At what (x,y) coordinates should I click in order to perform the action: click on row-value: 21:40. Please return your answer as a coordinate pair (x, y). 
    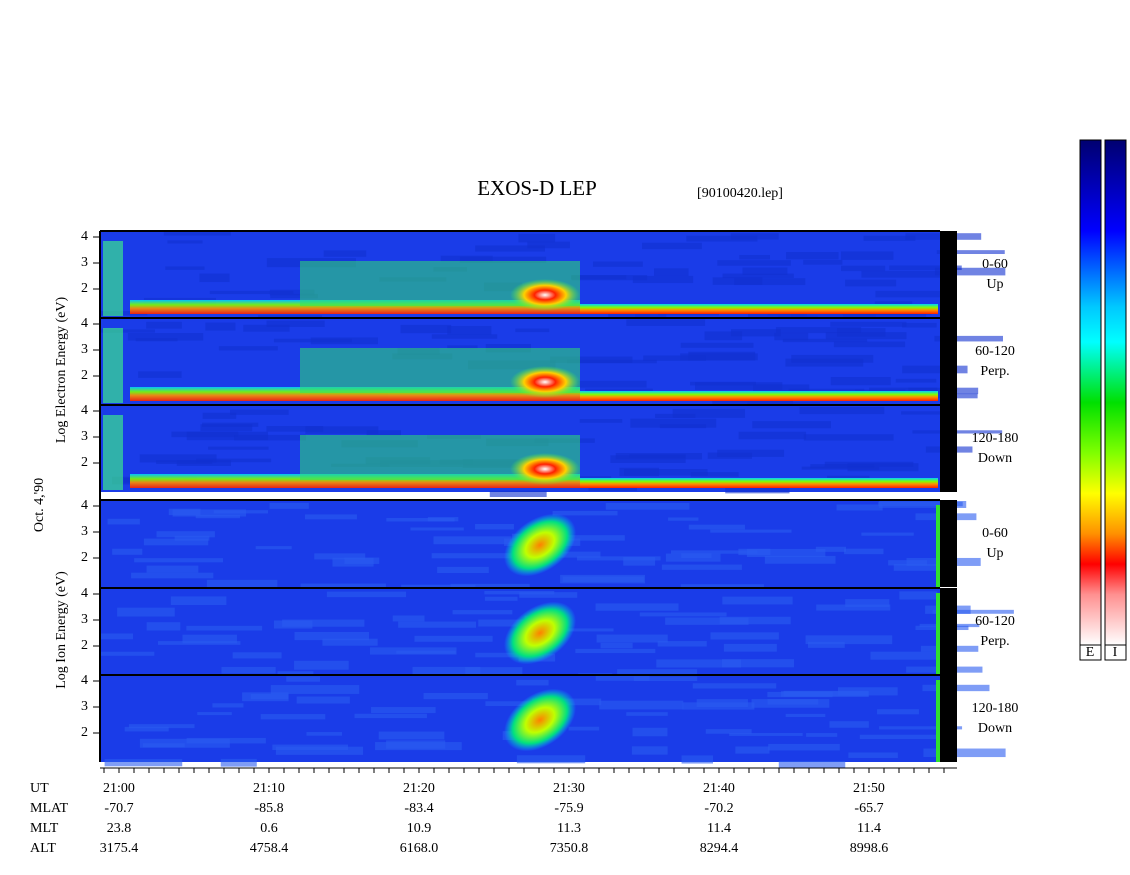
    Looking at the image, I should click on (719, 788).